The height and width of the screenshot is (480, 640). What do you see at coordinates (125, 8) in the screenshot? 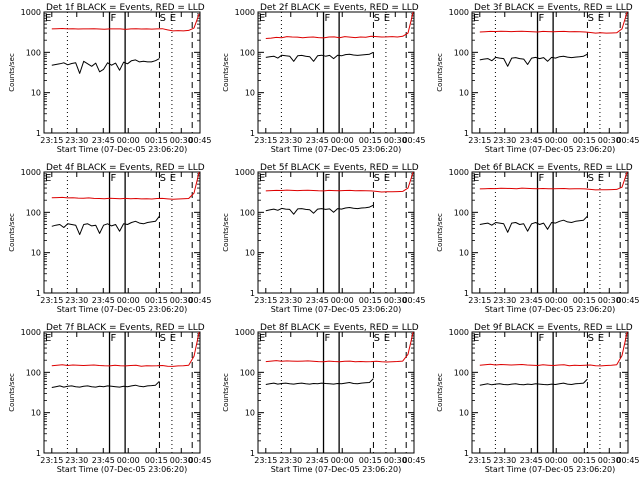
I see `panel-title: Det 1f BLACK = Events, RED = LLD` at bounding box center [125, 8].